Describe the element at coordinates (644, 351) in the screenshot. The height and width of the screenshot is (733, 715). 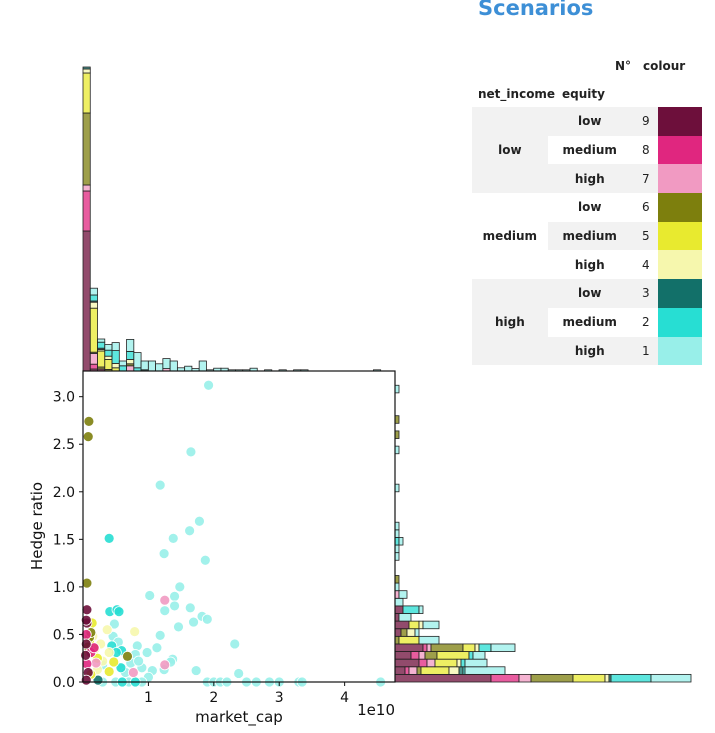
I see `scenario-number: 1` at that location.